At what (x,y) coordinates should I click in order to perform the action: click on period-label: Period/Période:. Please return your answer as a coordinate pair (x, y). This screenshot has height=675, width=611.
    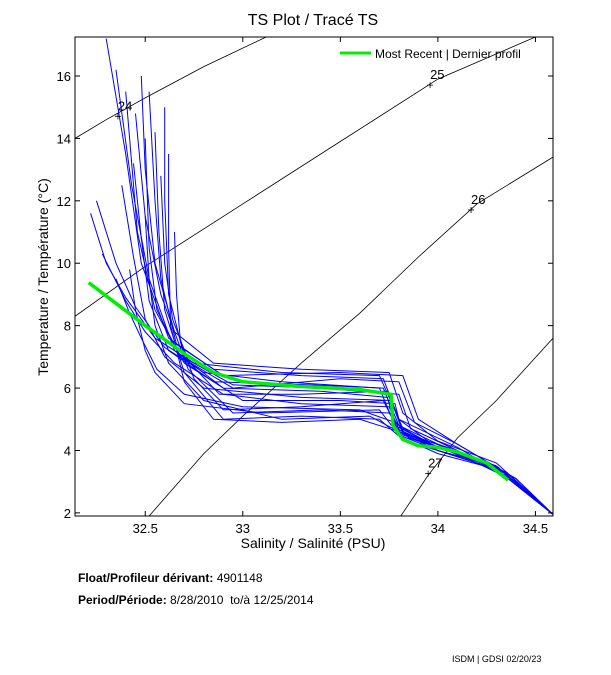
    Looking at the image, I should click on (122, 600).